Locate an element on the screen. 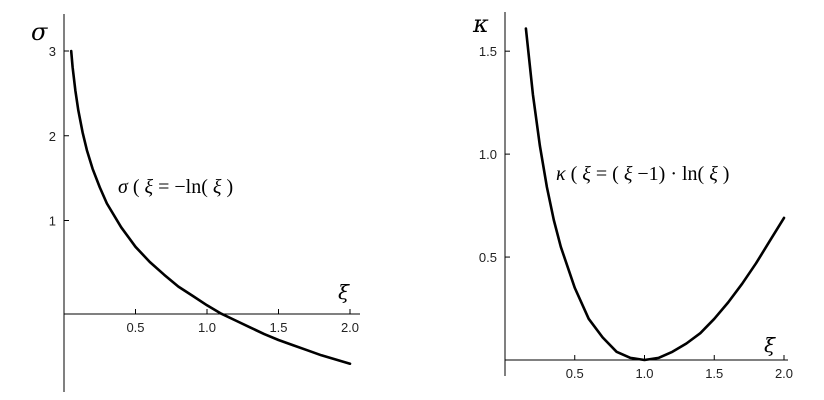 This screenshot has height=400, width=824. sigma-x-tick-label: 1.5 is located at coordinates (278, 327).